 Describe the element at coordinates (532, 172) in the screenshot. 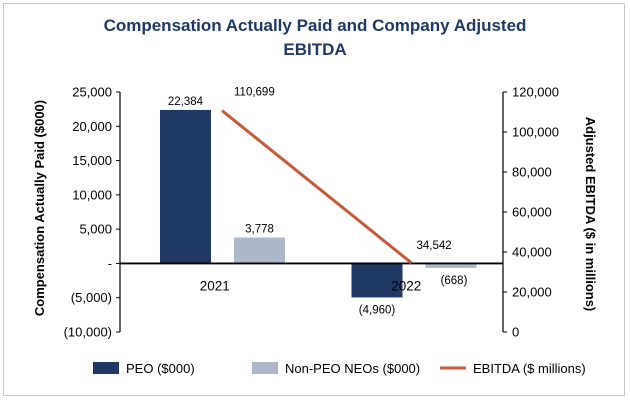

I see `right-tick-label: 80,000` at that location.